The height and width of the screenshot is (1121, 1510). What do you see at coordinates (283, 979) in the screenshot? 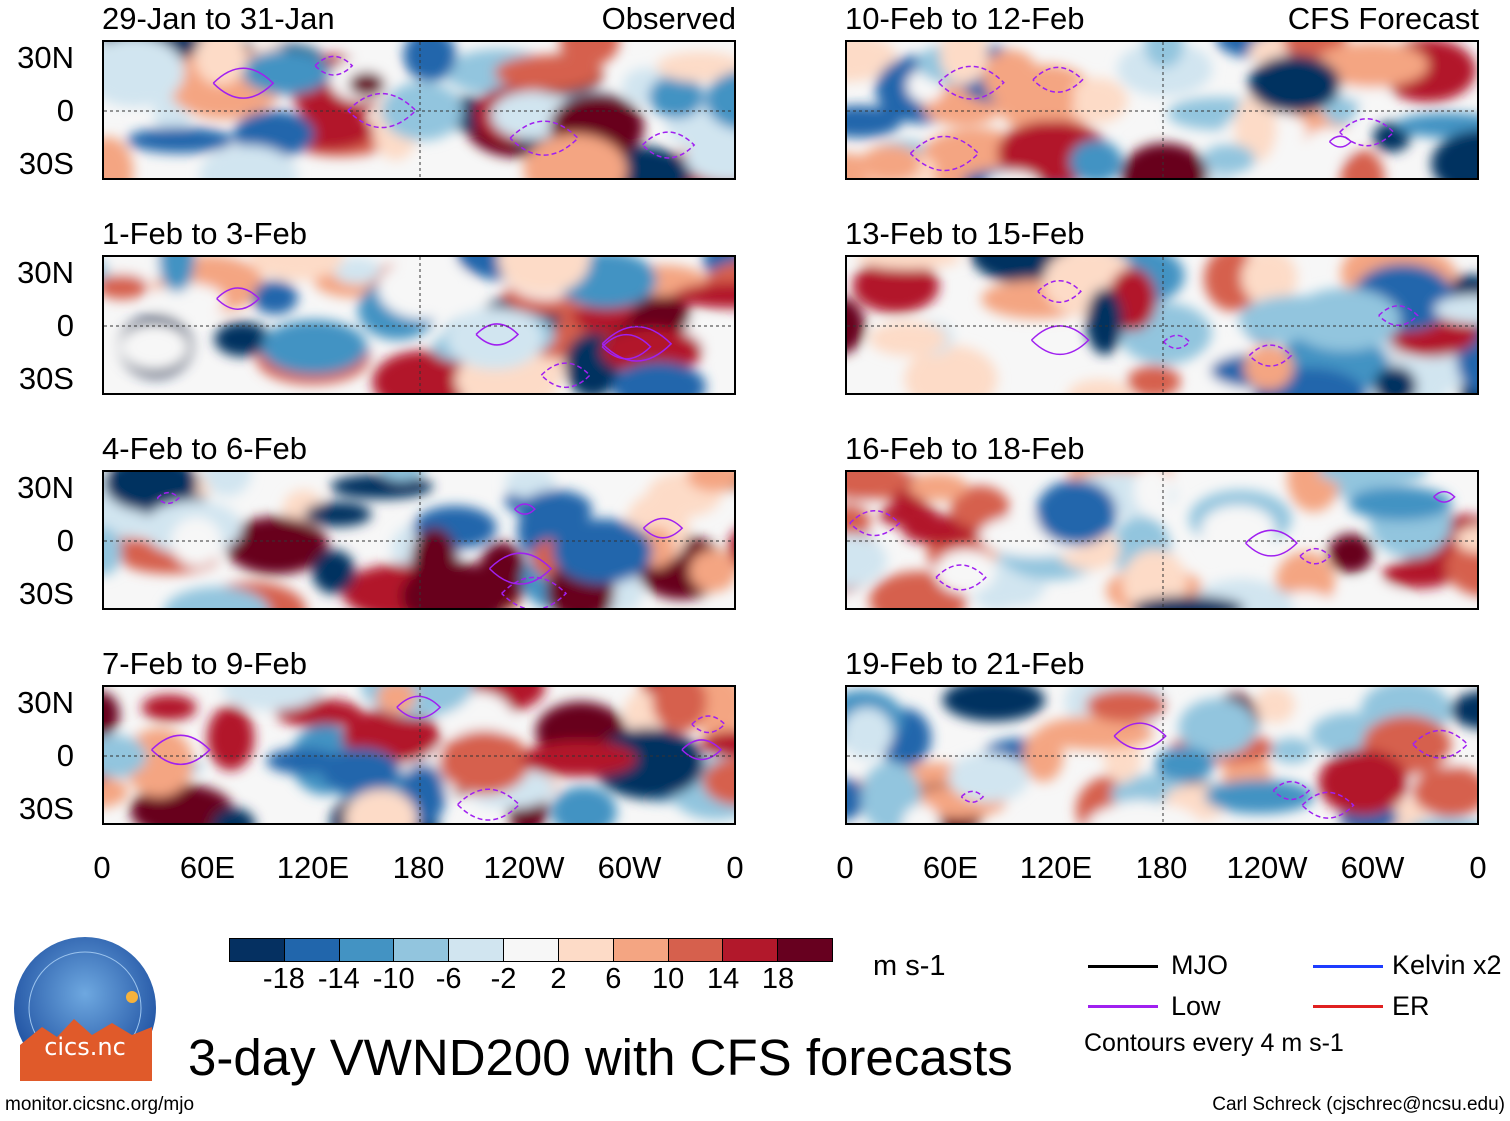
I see `colorbar-tick-label: -18` at bounding box center [283, 979].